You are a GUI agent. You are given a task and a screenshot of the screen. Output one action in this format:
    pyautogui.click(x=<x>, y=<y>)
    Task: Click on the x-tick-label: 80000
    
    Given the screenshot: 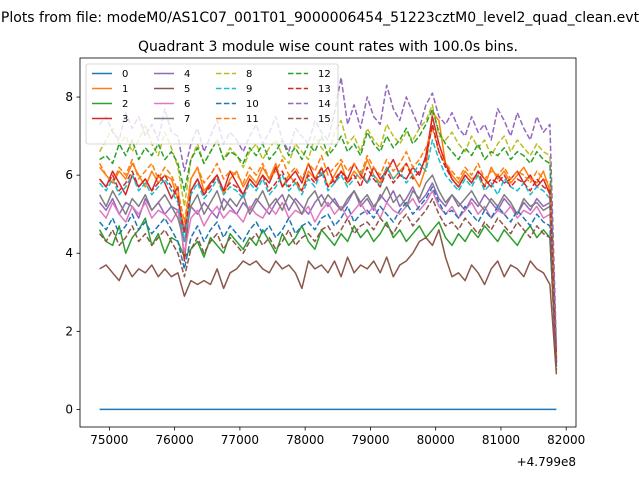 What is the action you would take?
    pyautogui.click(x=436, y=440)
    